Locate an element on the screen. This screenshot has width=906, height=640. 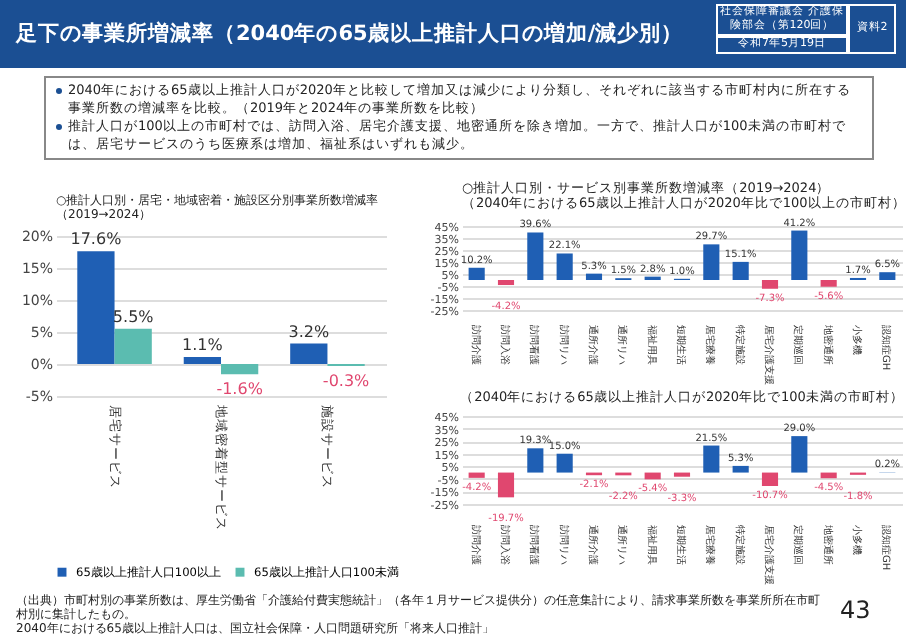
data-label: -1.6% is located at coordinates (240, 389).